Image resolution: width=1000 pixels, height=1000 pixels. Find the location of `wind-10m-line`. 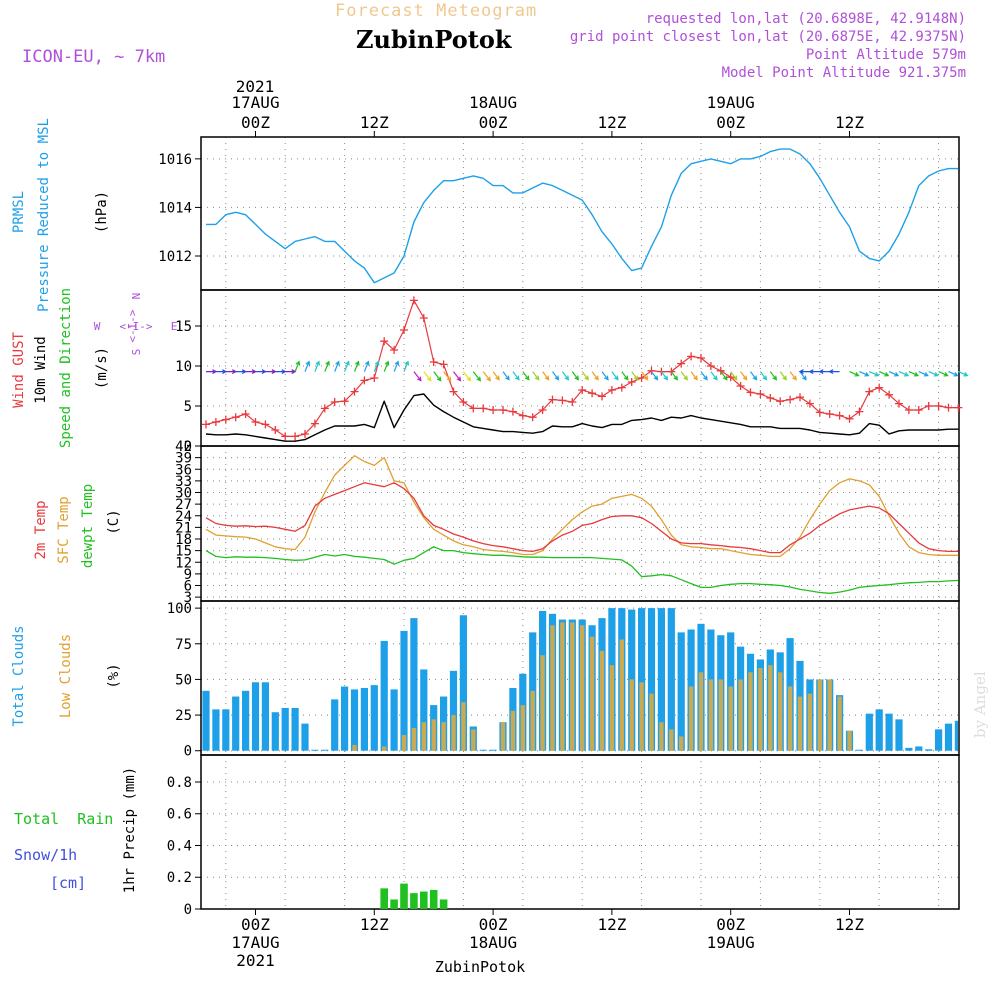

wind-10m-line is located at coordinates (582, 417).